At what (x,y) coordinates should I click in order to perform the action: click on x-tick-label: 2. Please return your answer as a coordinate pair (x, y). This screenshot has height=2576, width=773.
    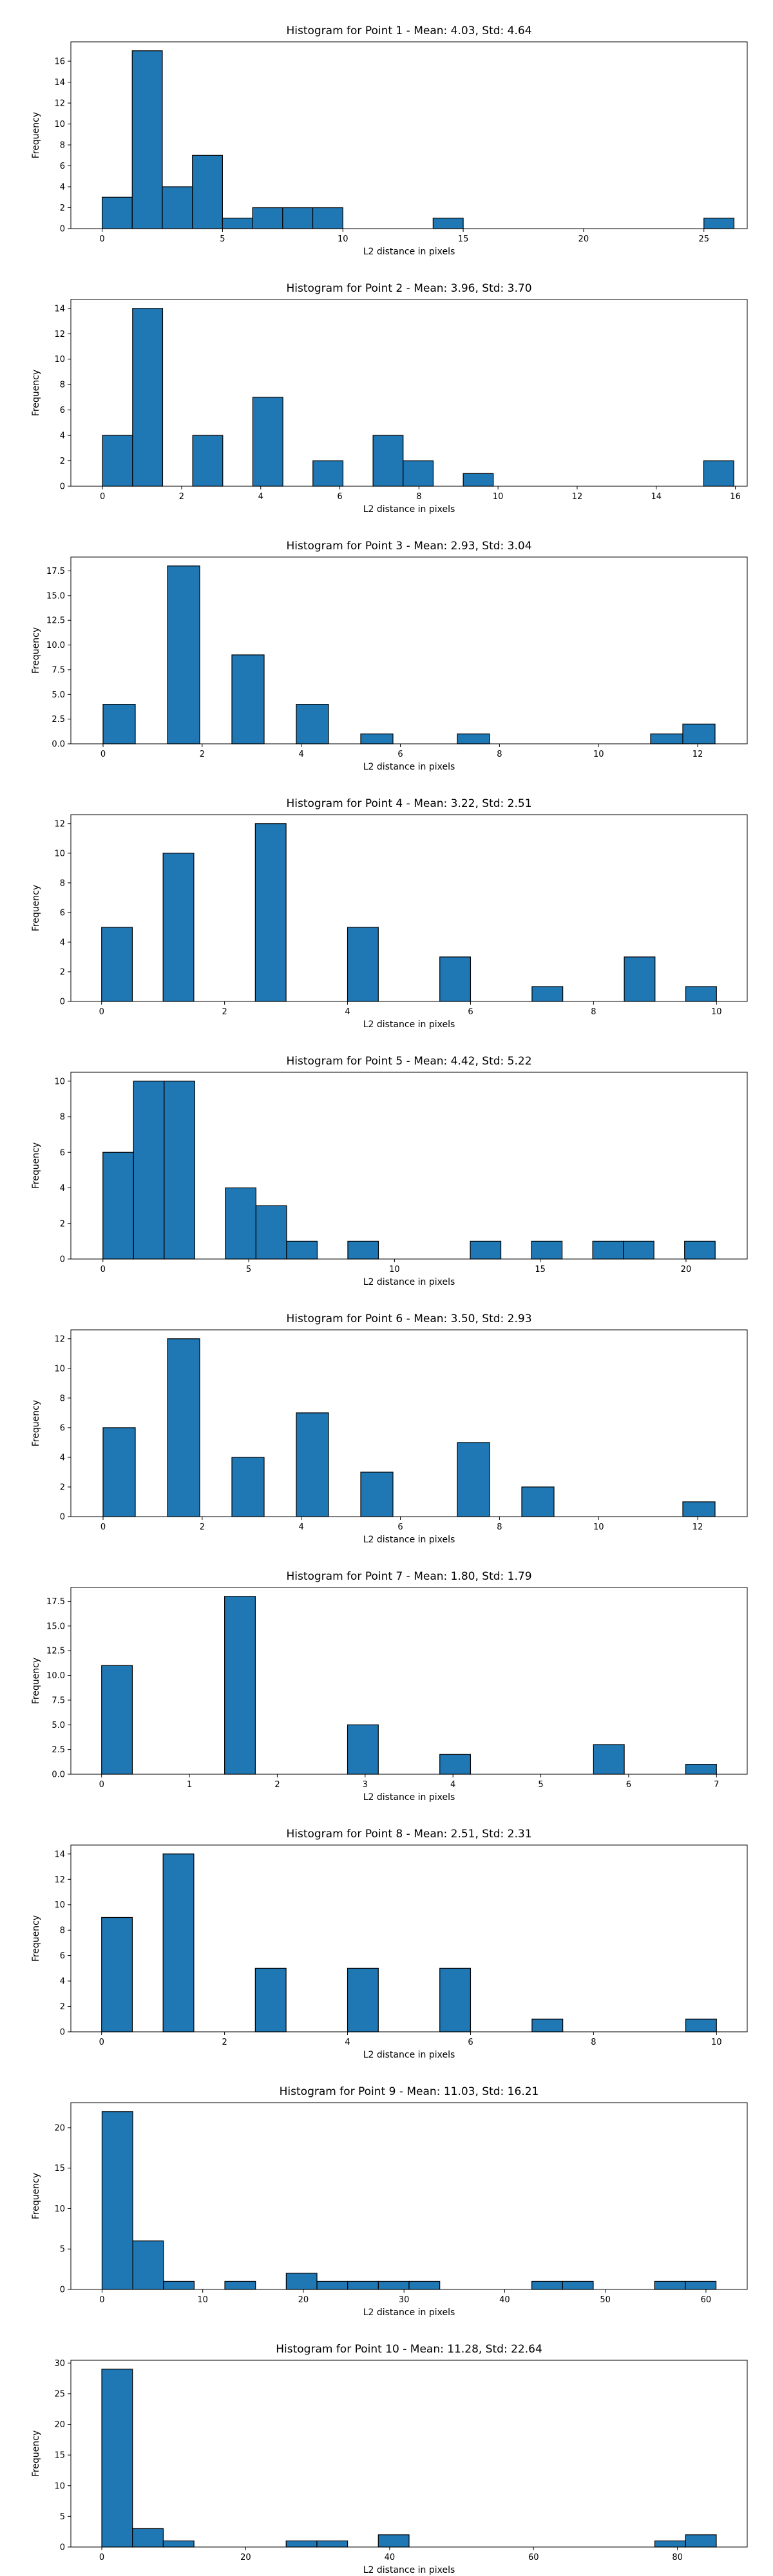
    Looking at the image, I should click on (181, 497).